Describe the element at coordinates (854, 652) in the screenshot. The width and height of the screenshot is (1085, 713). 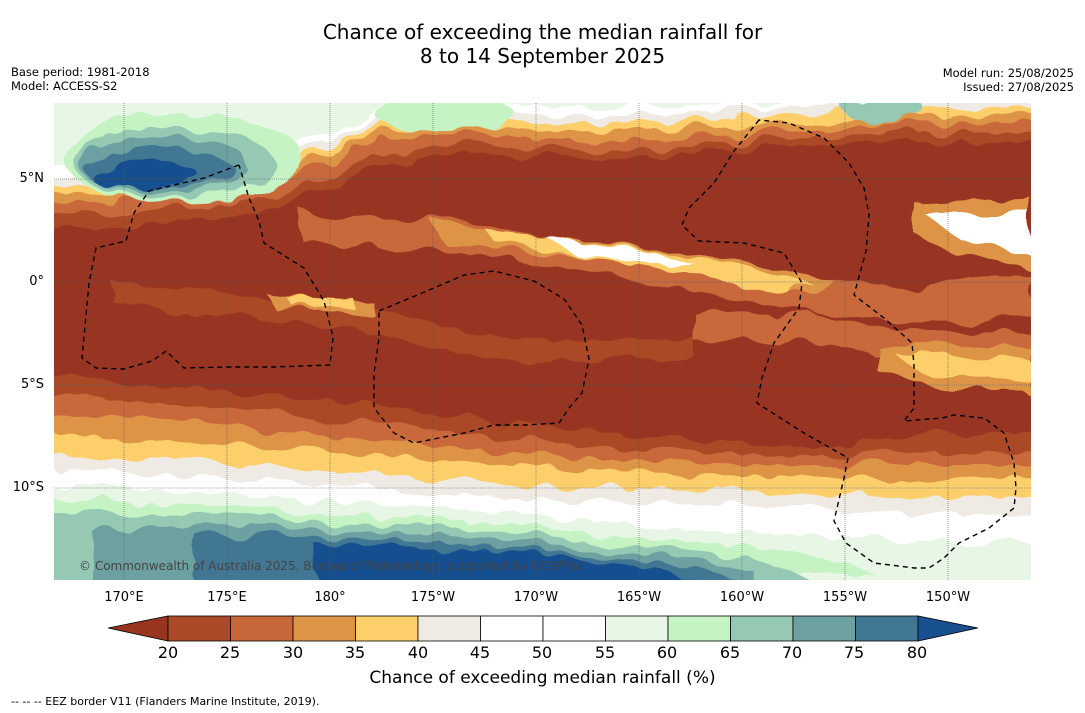
I see `colorbar-tick: 75` at that location.